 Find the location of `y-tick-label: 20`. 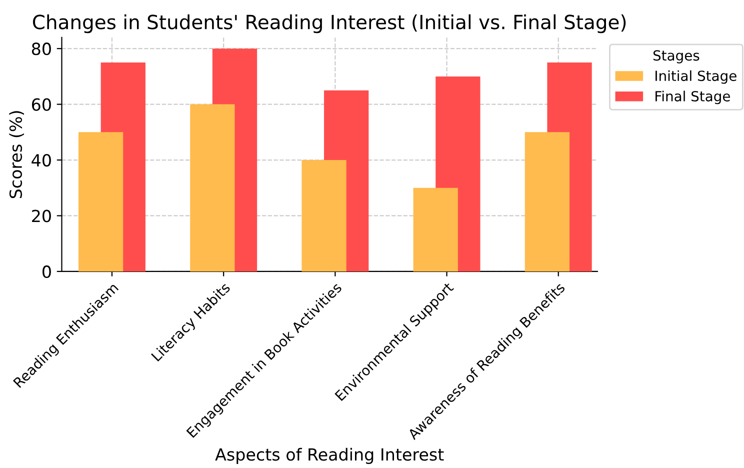

y-tick-label: 20 is located at coordinates (41, 216).